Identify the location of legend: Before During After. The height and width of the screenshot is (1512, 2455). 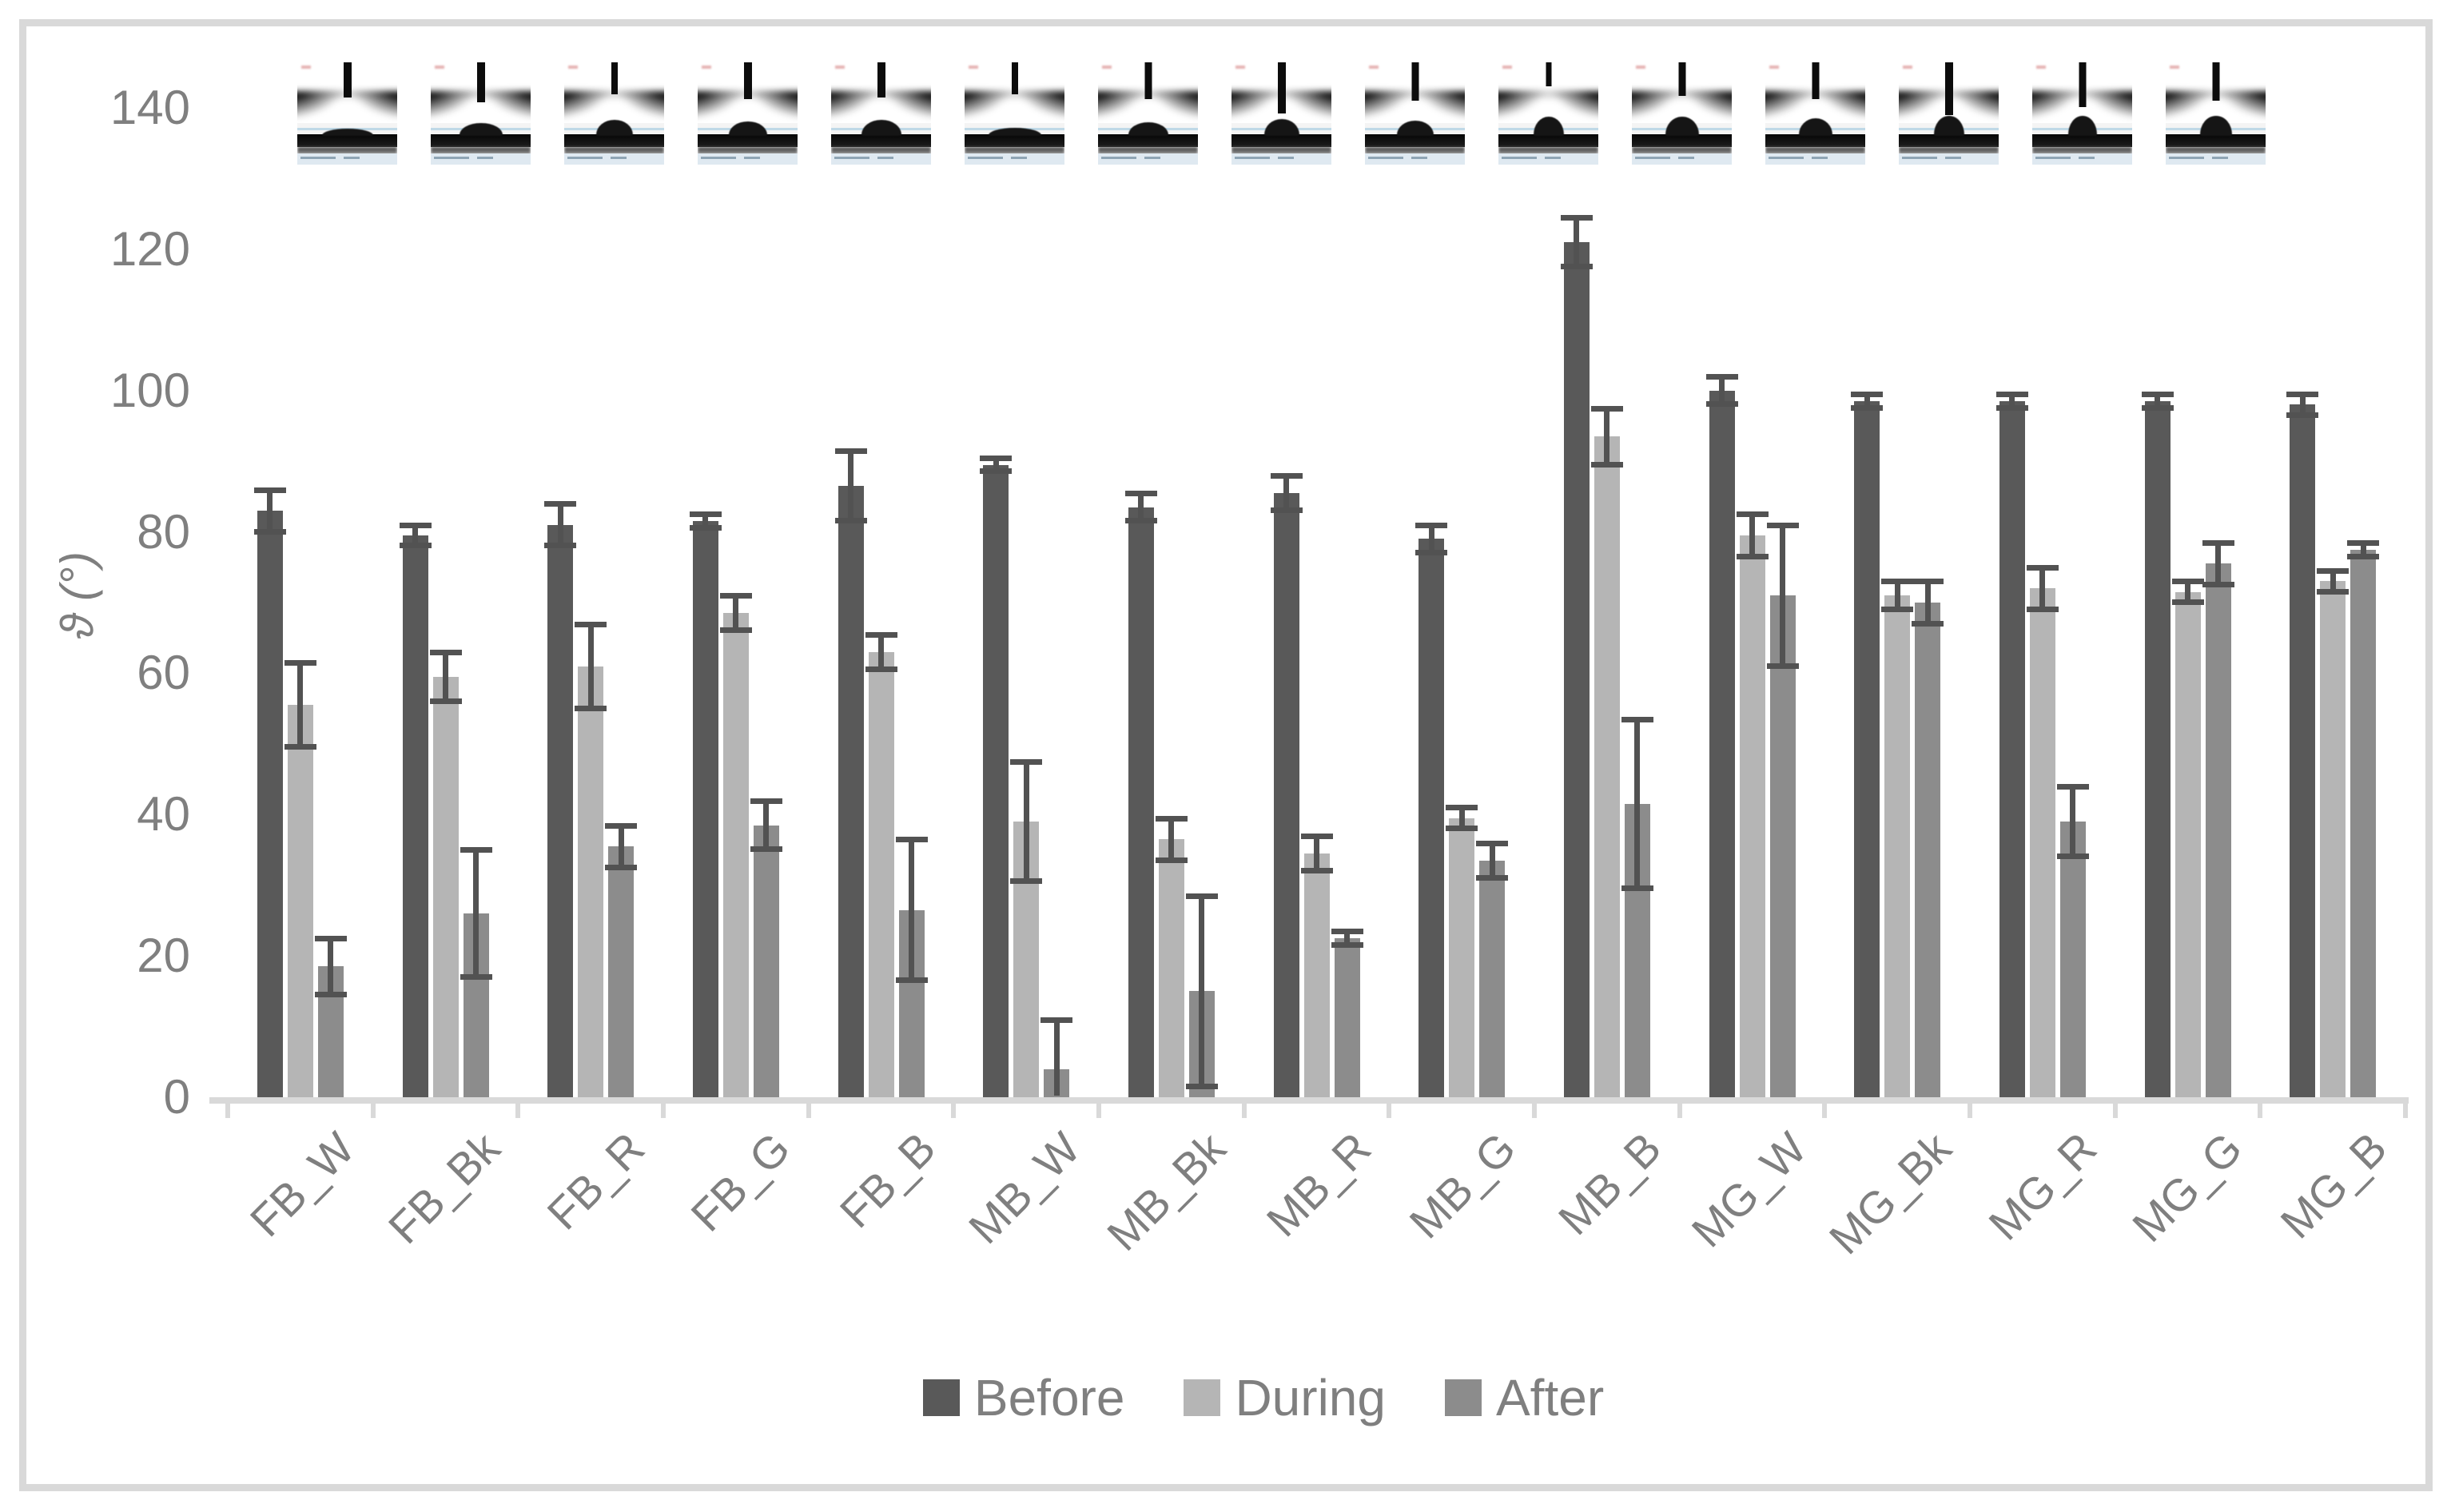
(1228, 1397).